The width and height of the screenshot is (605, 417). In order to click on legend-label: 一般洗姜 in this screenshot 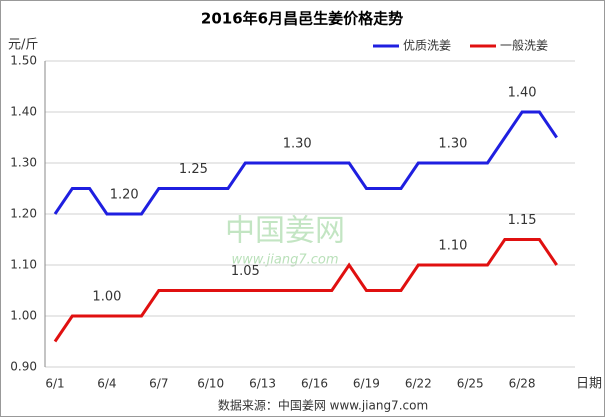, I will do `click(524, 45)`.